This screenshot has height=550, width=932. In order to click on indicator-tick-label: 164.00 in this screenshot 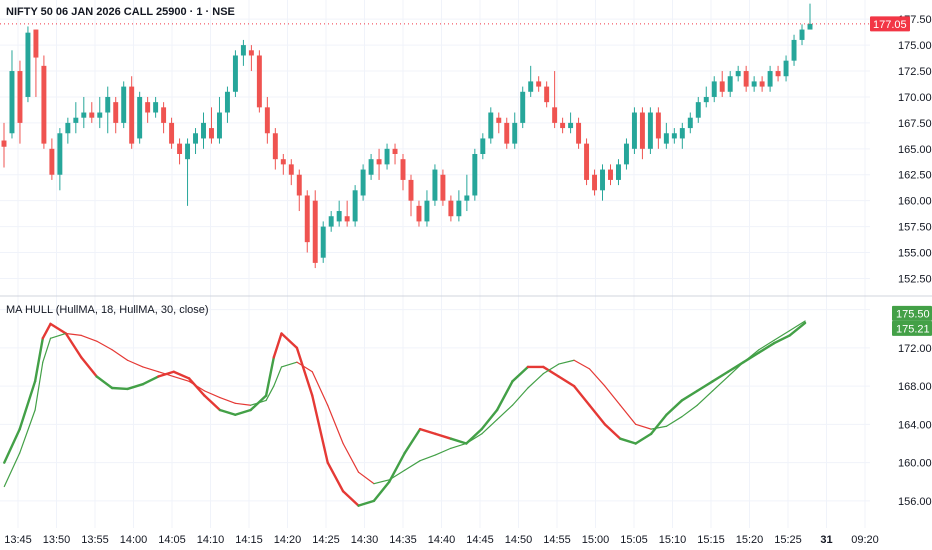, I will do `click(915, 425)`.